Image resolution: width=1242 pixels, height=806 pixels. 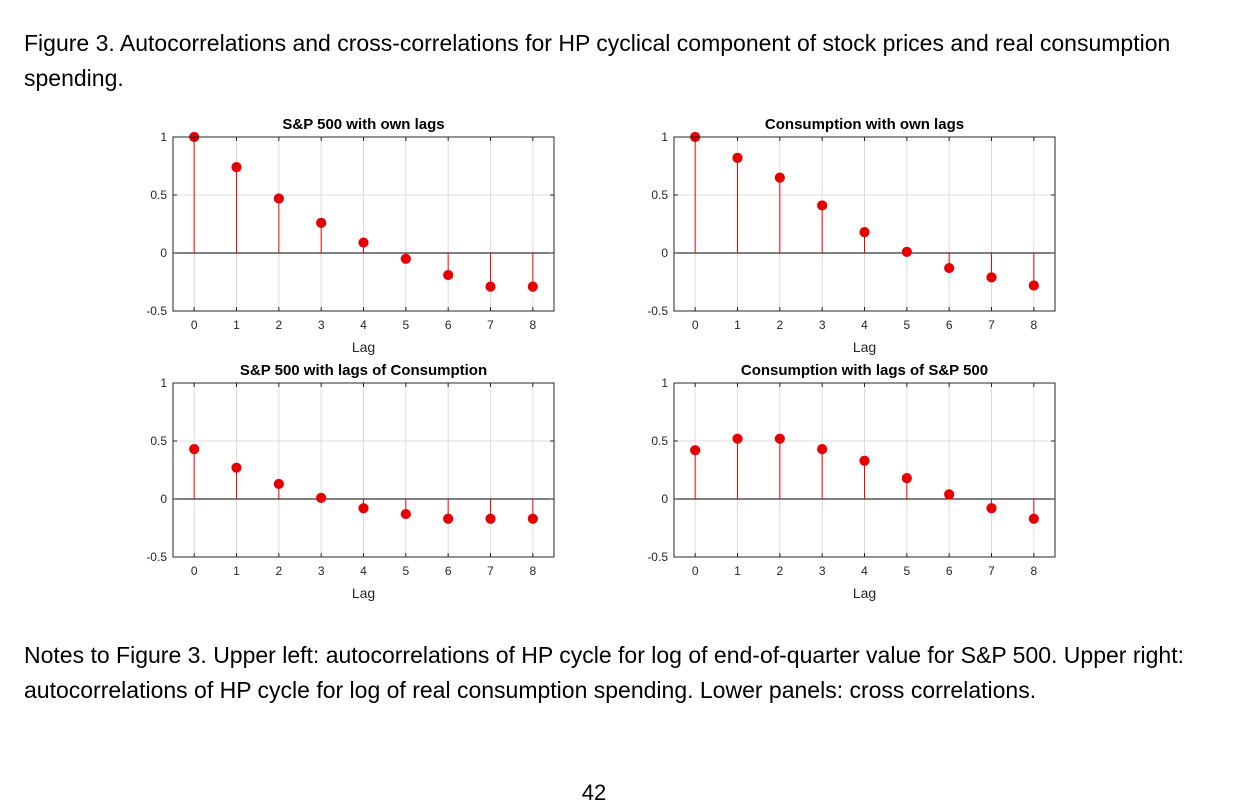 I want to click on page-number: 42, so click(x=594, y=792).